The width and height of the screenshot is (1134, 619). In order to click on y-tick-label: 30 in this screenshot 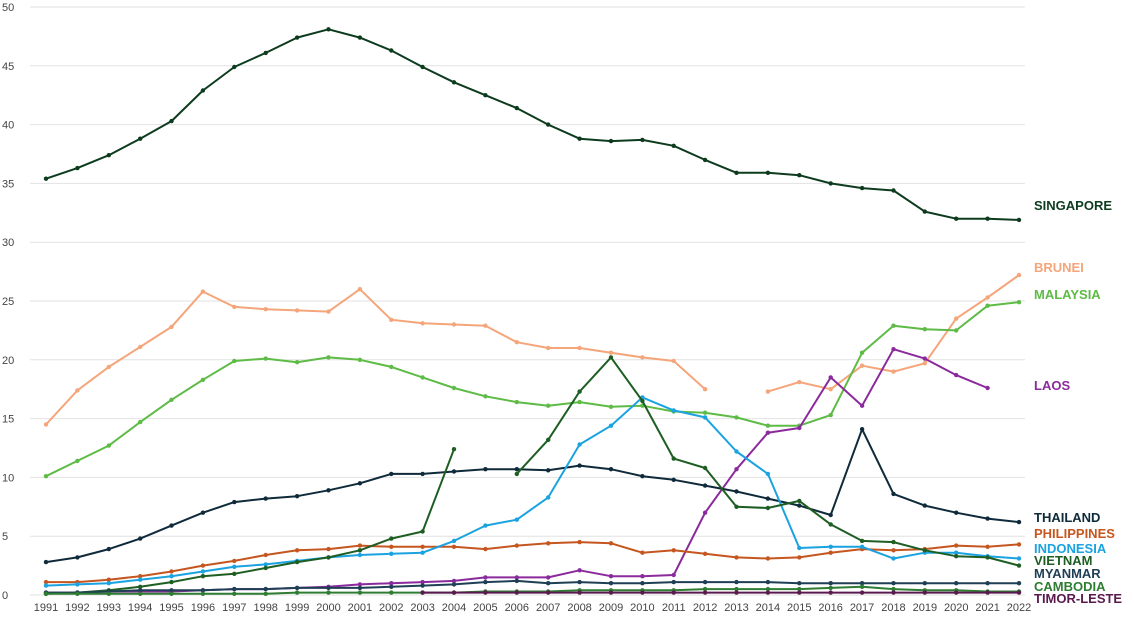, I will do `click(8, 243)`.